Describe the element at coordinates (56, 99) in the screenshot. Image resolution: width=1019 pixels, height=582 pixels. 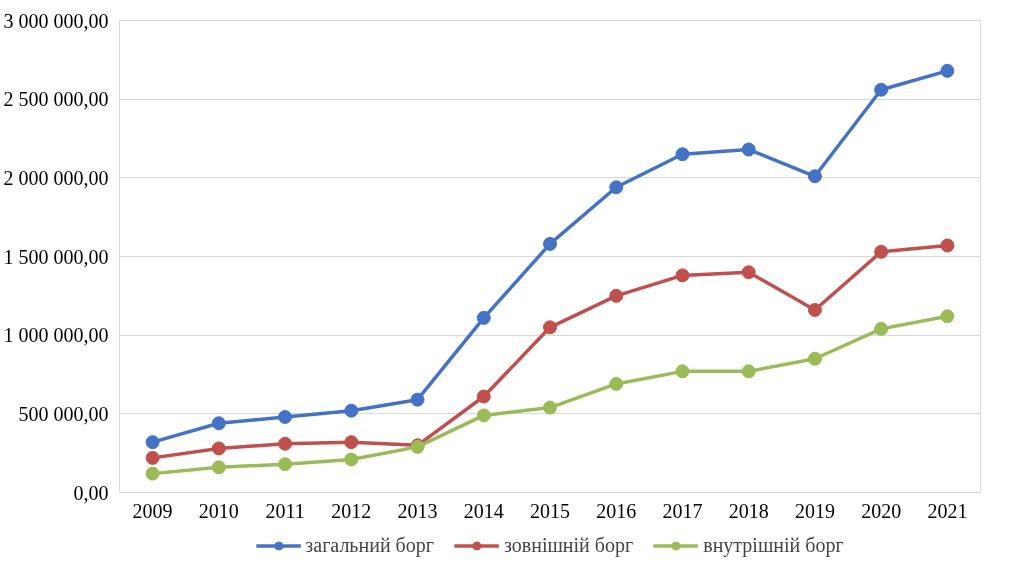
I see `y-tick-label: 2 500 000,00` at that location.